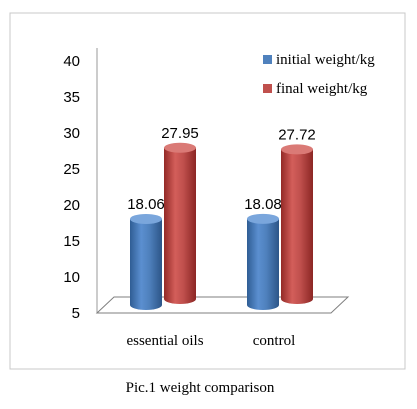  Describe the element at coordinates (71, 97) in the screenshot. I see `y-tick-label: 35` at that location.